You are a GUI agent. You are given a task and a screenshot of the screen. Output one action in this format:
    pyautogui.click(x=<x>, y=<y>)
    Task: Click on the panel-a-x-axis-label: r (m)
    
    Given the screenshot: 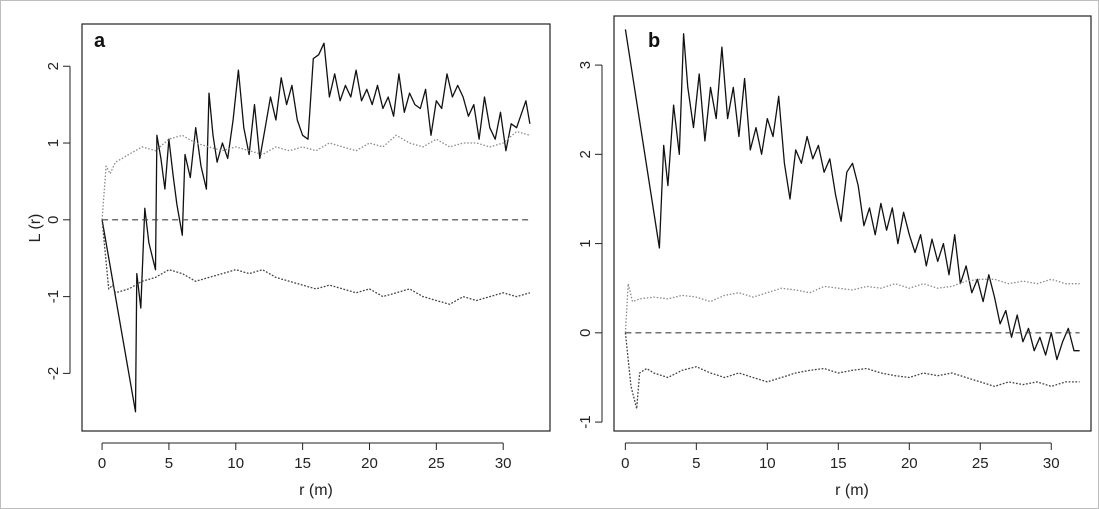 What is the action you would take?
    pyautogui.click(x=316, y=490)
    